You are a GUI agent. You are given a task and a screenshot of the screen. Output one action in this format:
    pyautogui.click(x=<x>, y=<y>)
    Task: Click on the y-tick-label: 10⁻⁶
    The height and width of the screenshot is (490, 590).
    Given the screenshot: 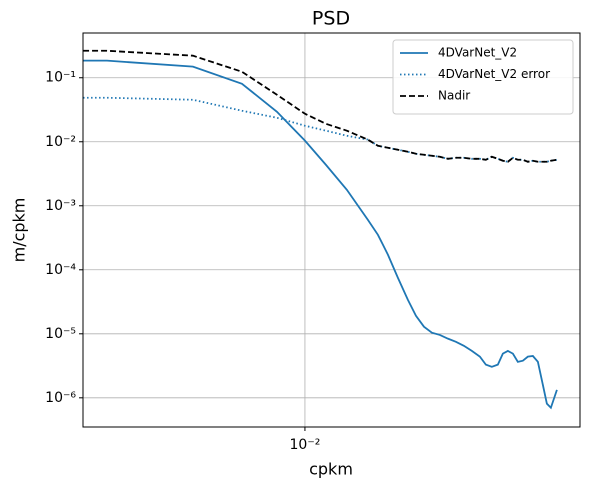 What is the action you would take?
    pyautogui.click(x=60, y=398)
    